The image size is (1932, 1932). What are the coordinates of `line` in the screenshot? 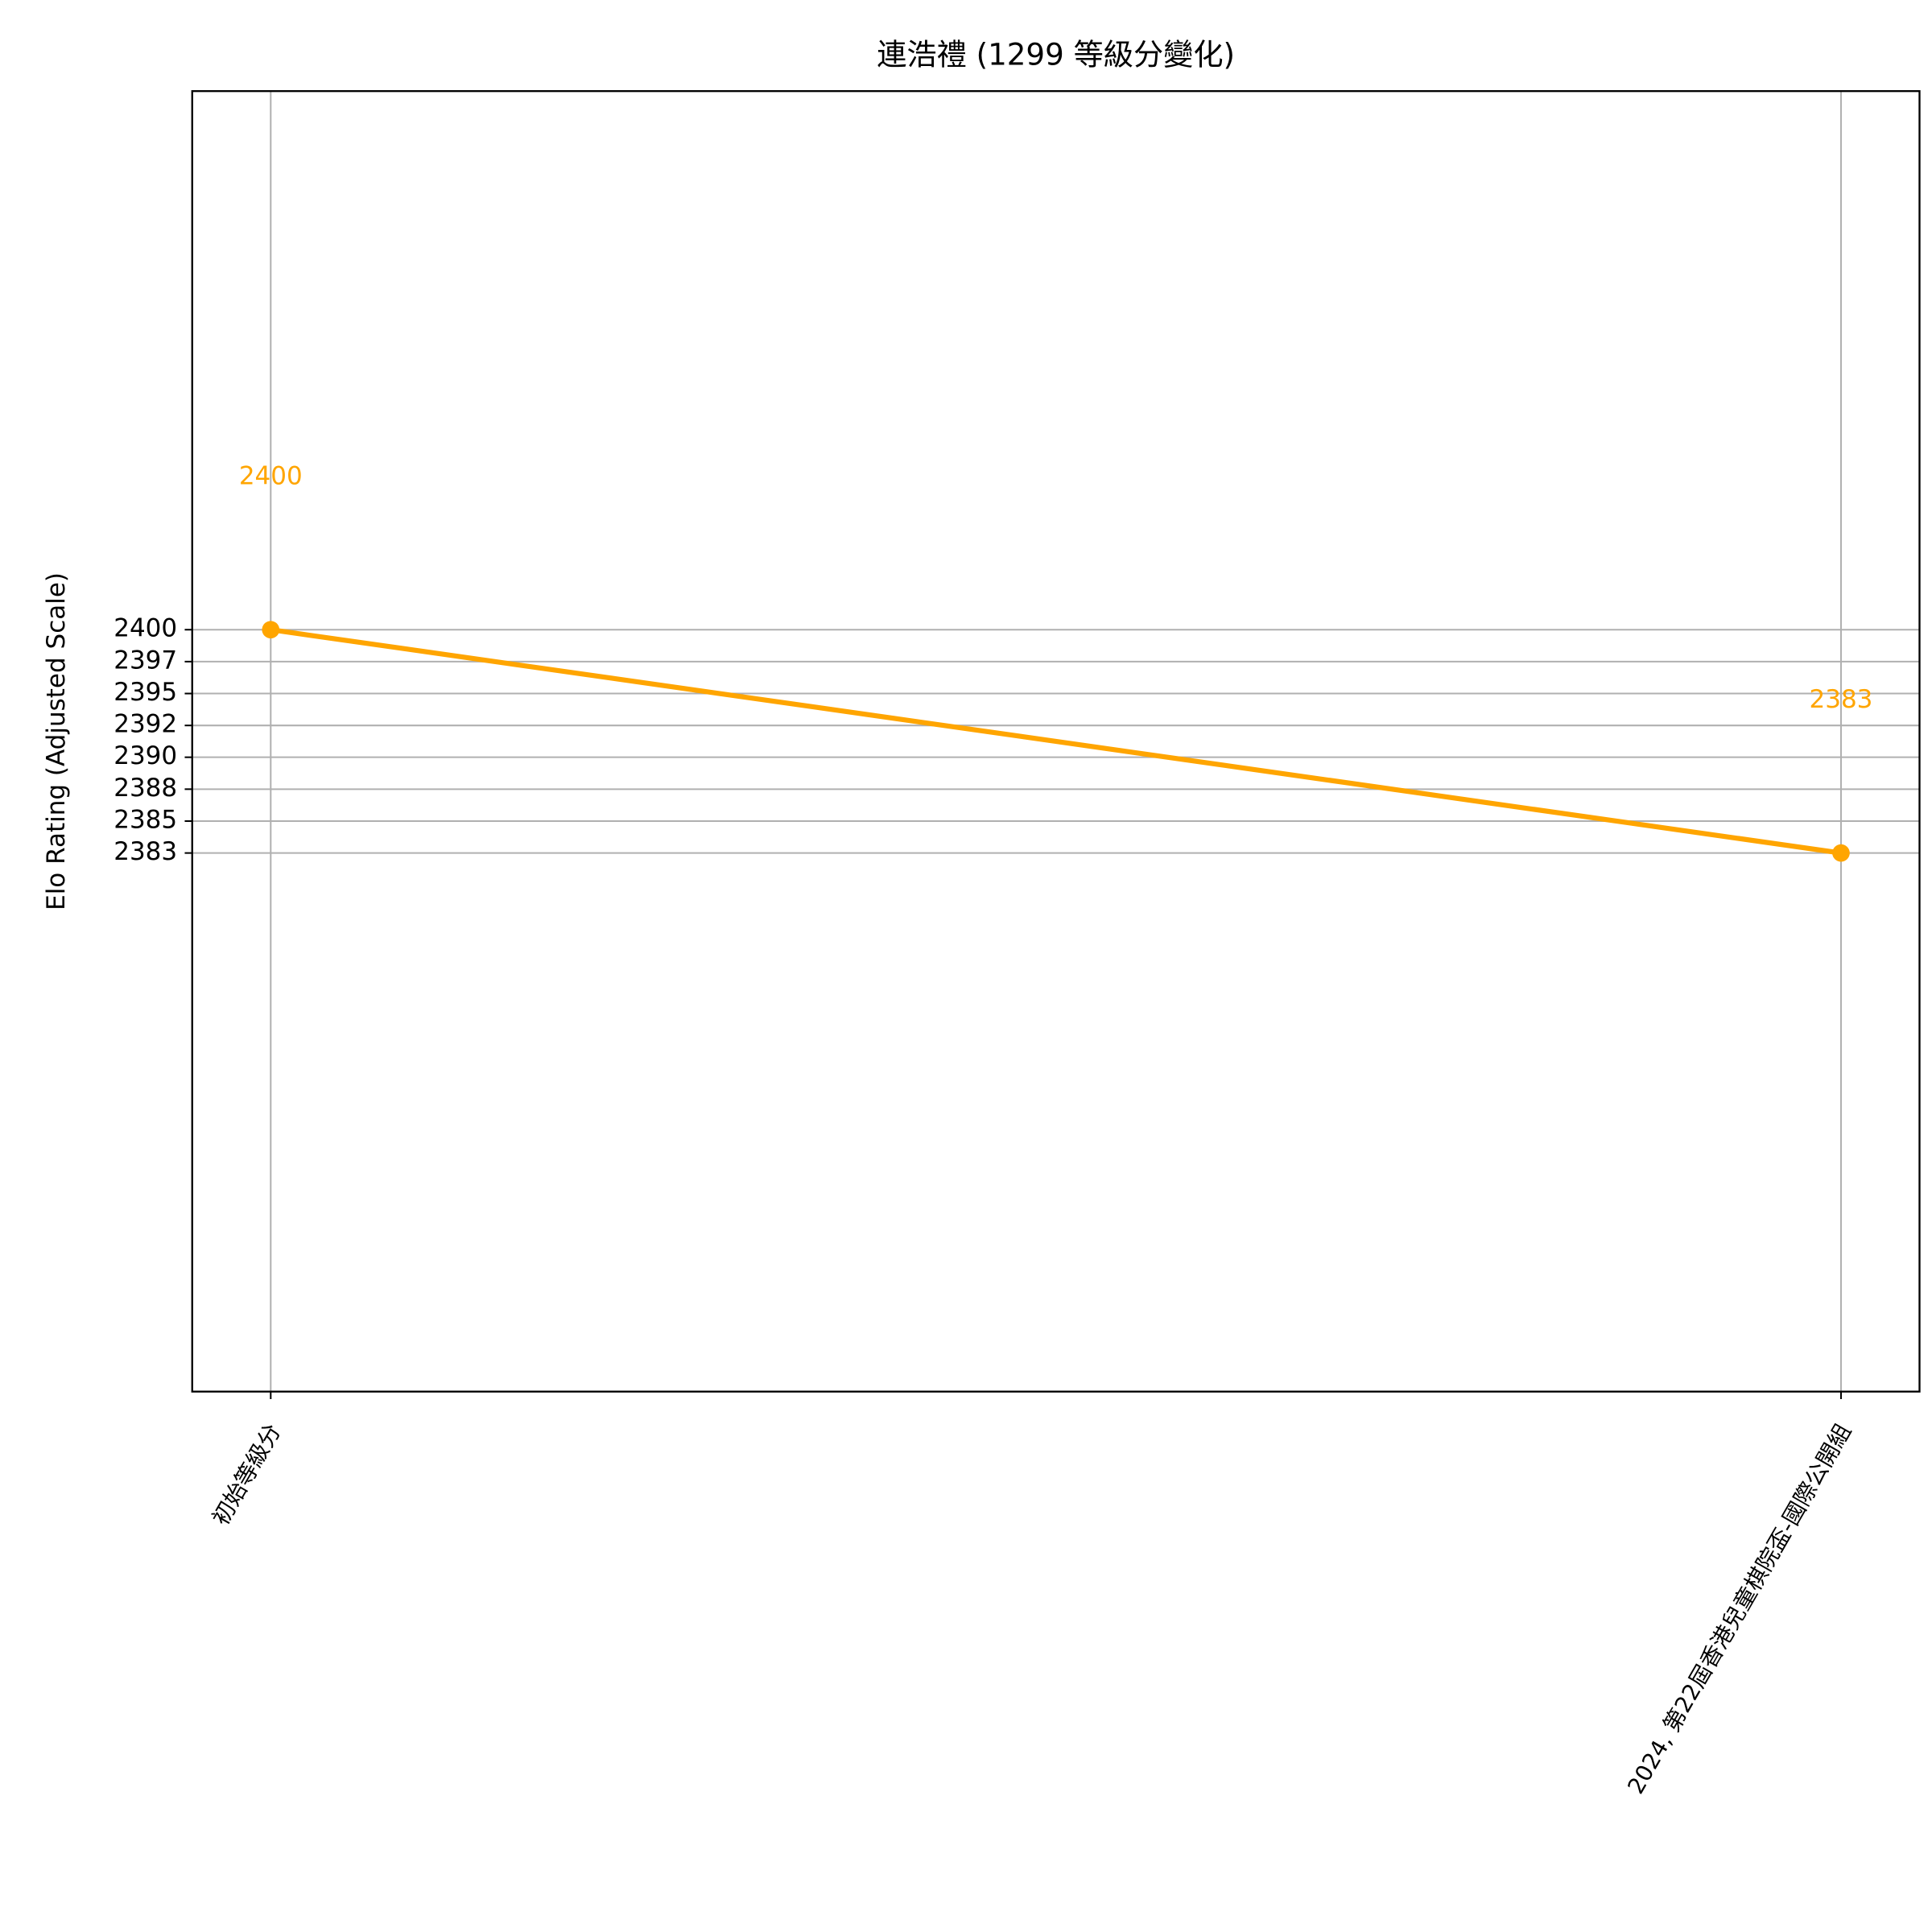 It's located at (1056, 741).